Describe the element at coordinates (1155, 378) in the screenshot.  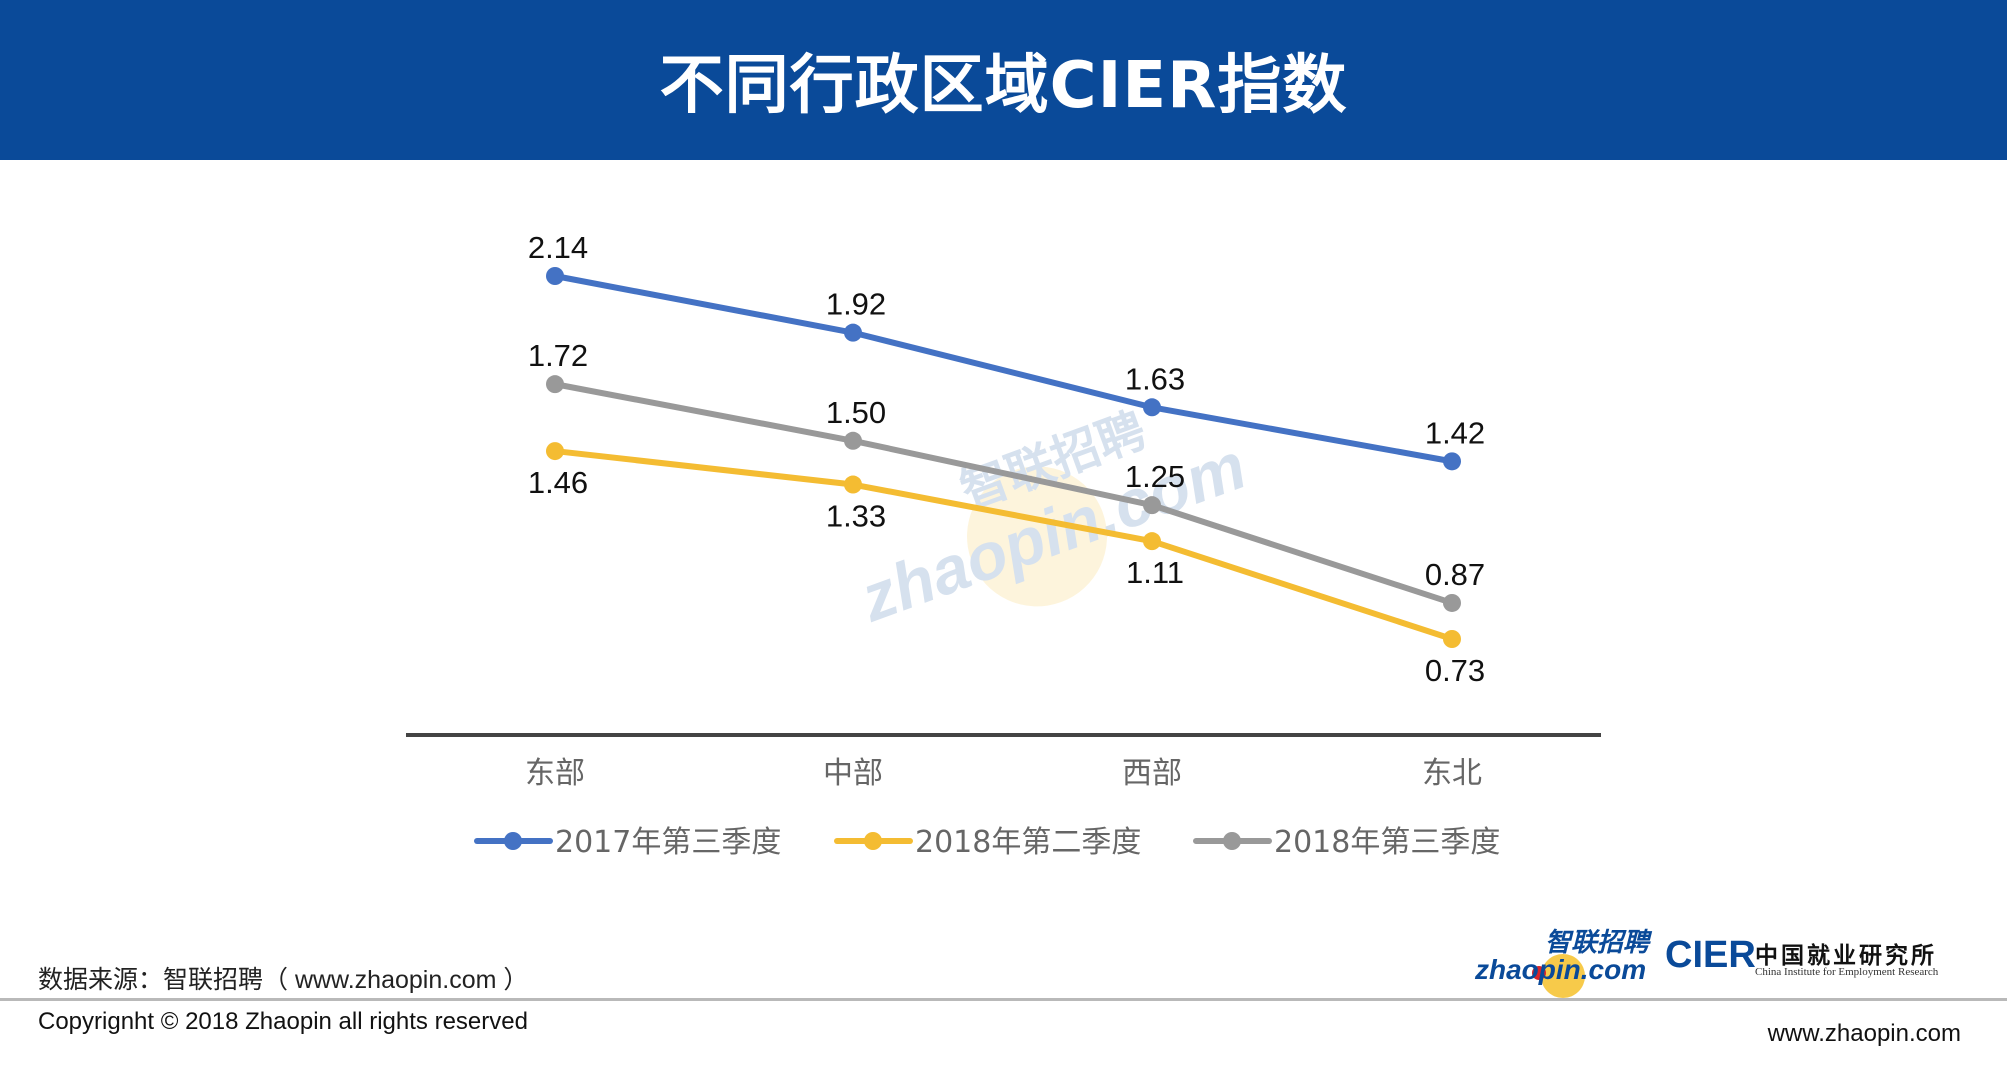
I see `data-label: 1.63` at that location.